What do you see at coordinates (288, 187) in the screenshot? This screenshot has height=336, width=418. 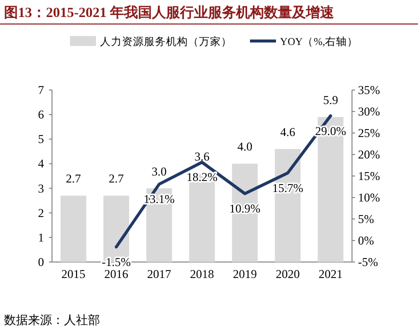 I see `data-label: 15.7%` at bounding box center [288, 187].